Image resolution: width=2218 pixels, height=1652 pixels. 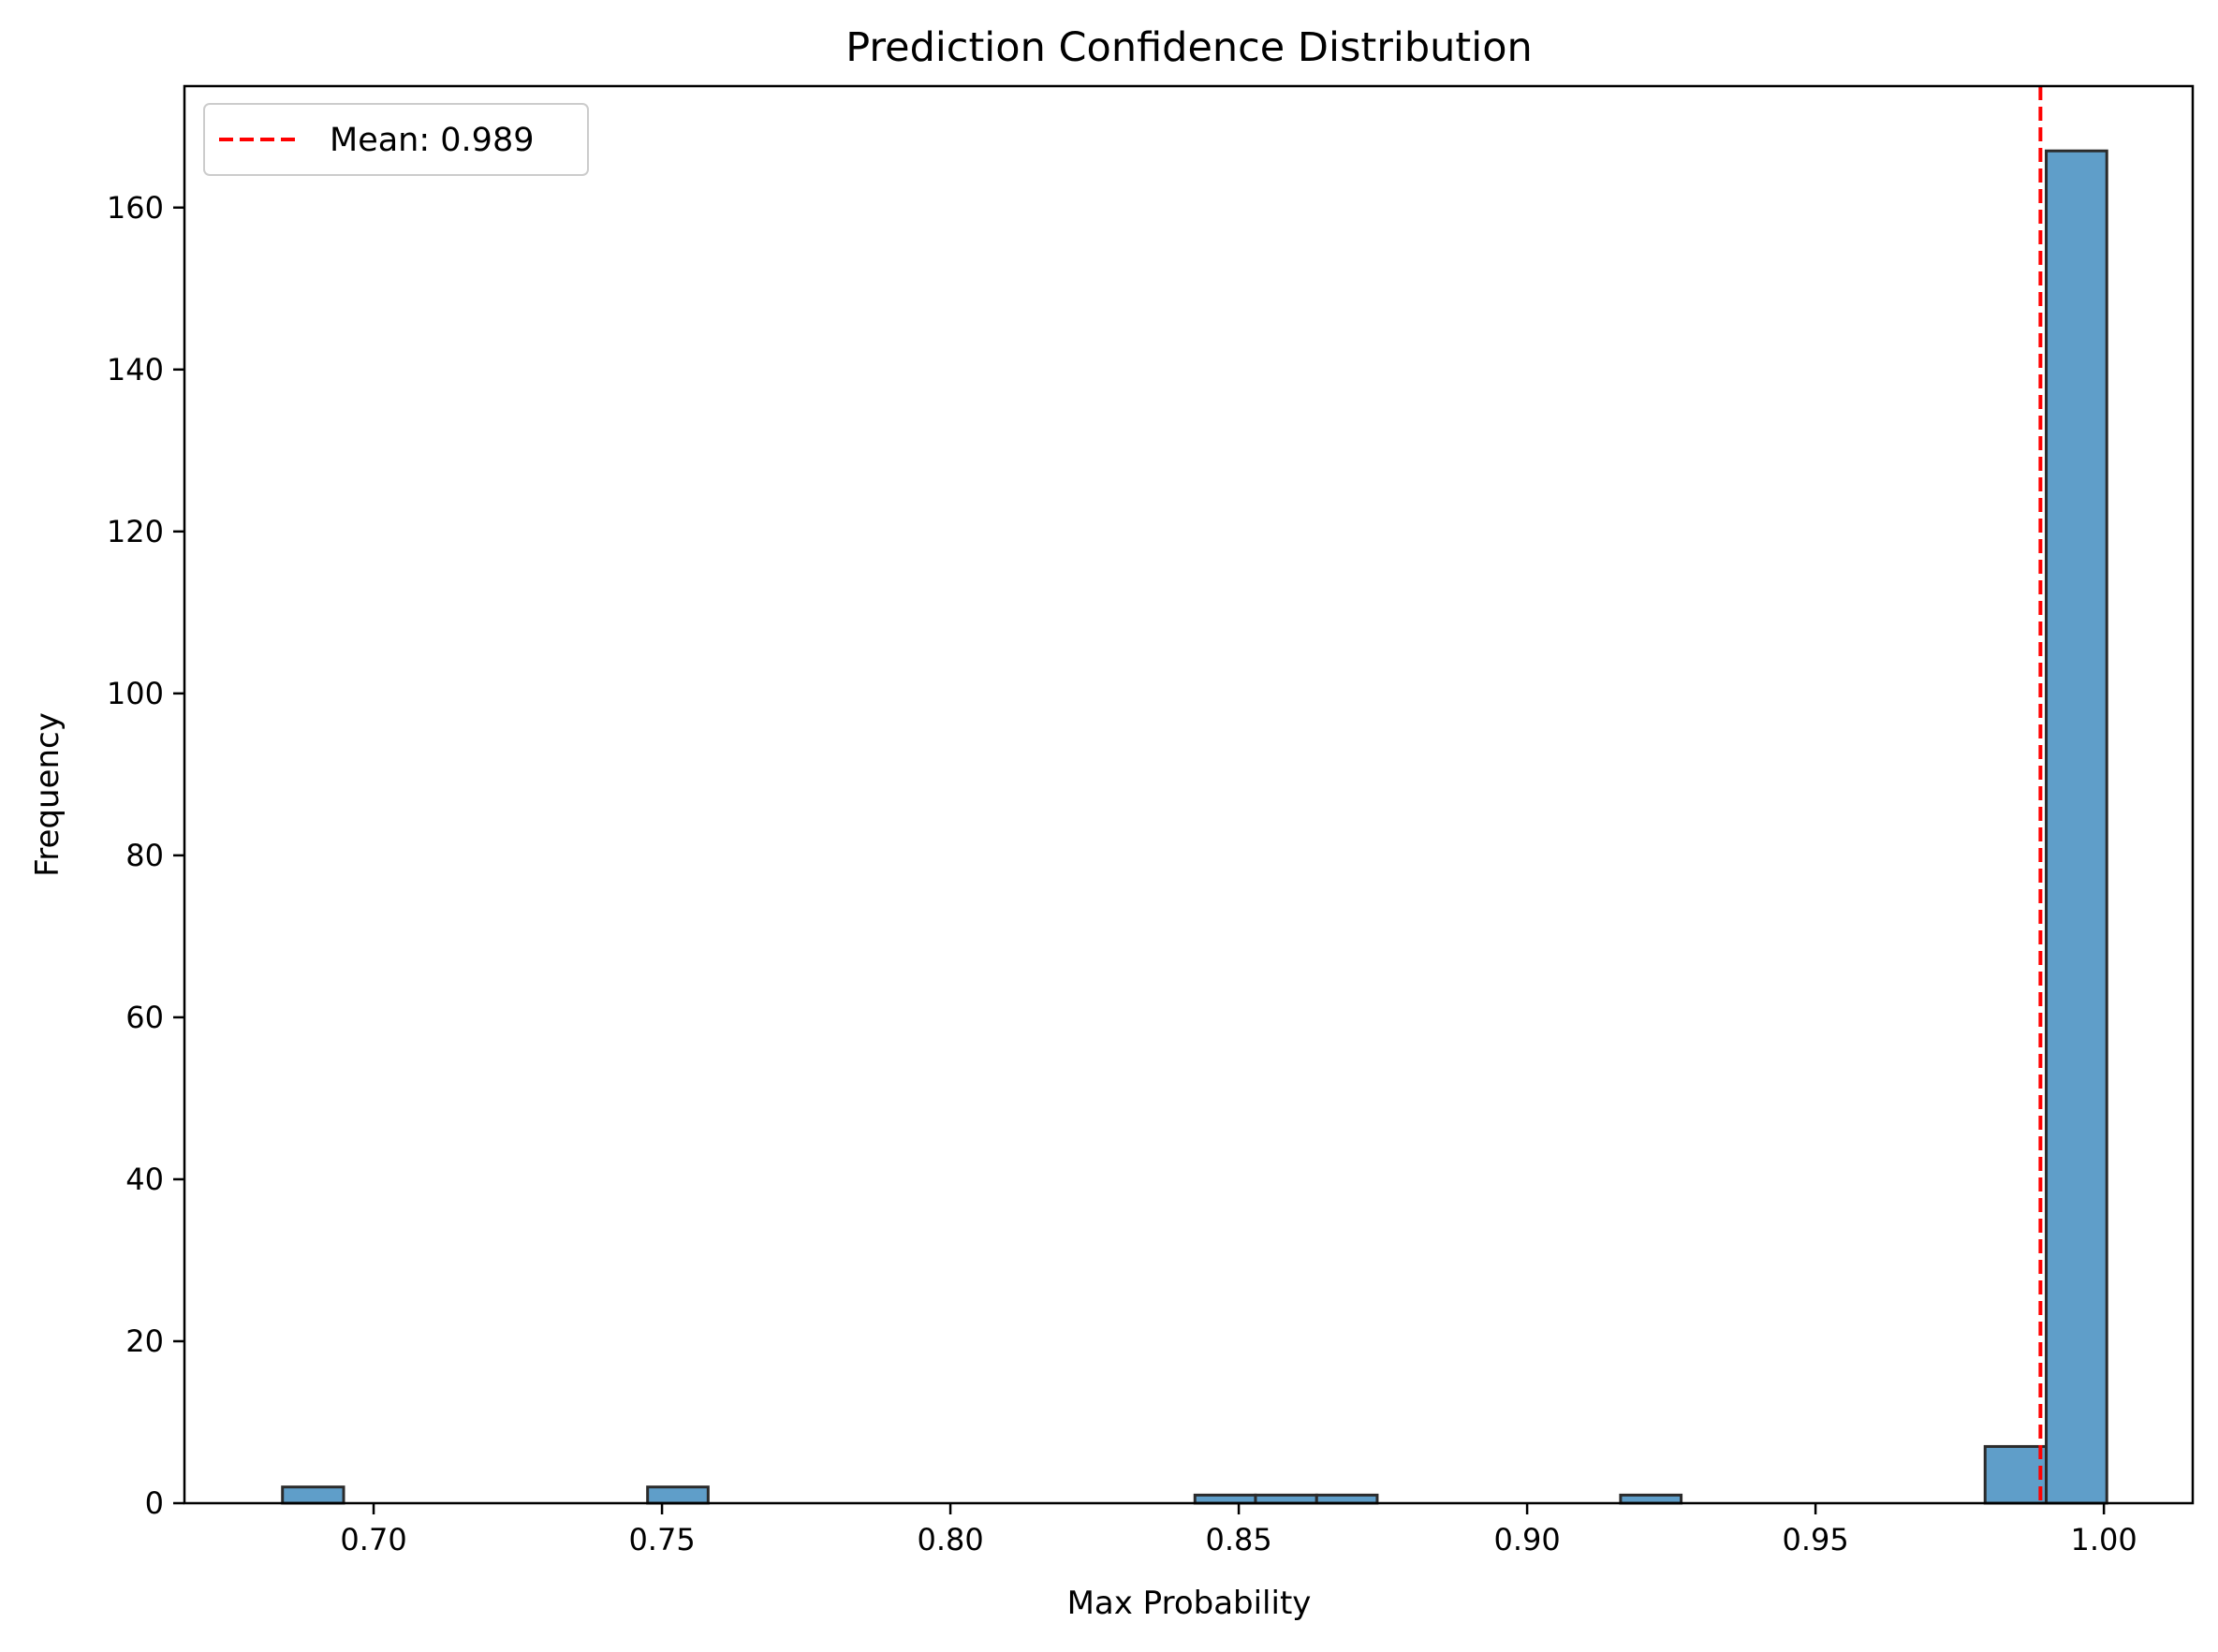 I want to click on legend: Mean: 0.989, so click(x=396, y=139).